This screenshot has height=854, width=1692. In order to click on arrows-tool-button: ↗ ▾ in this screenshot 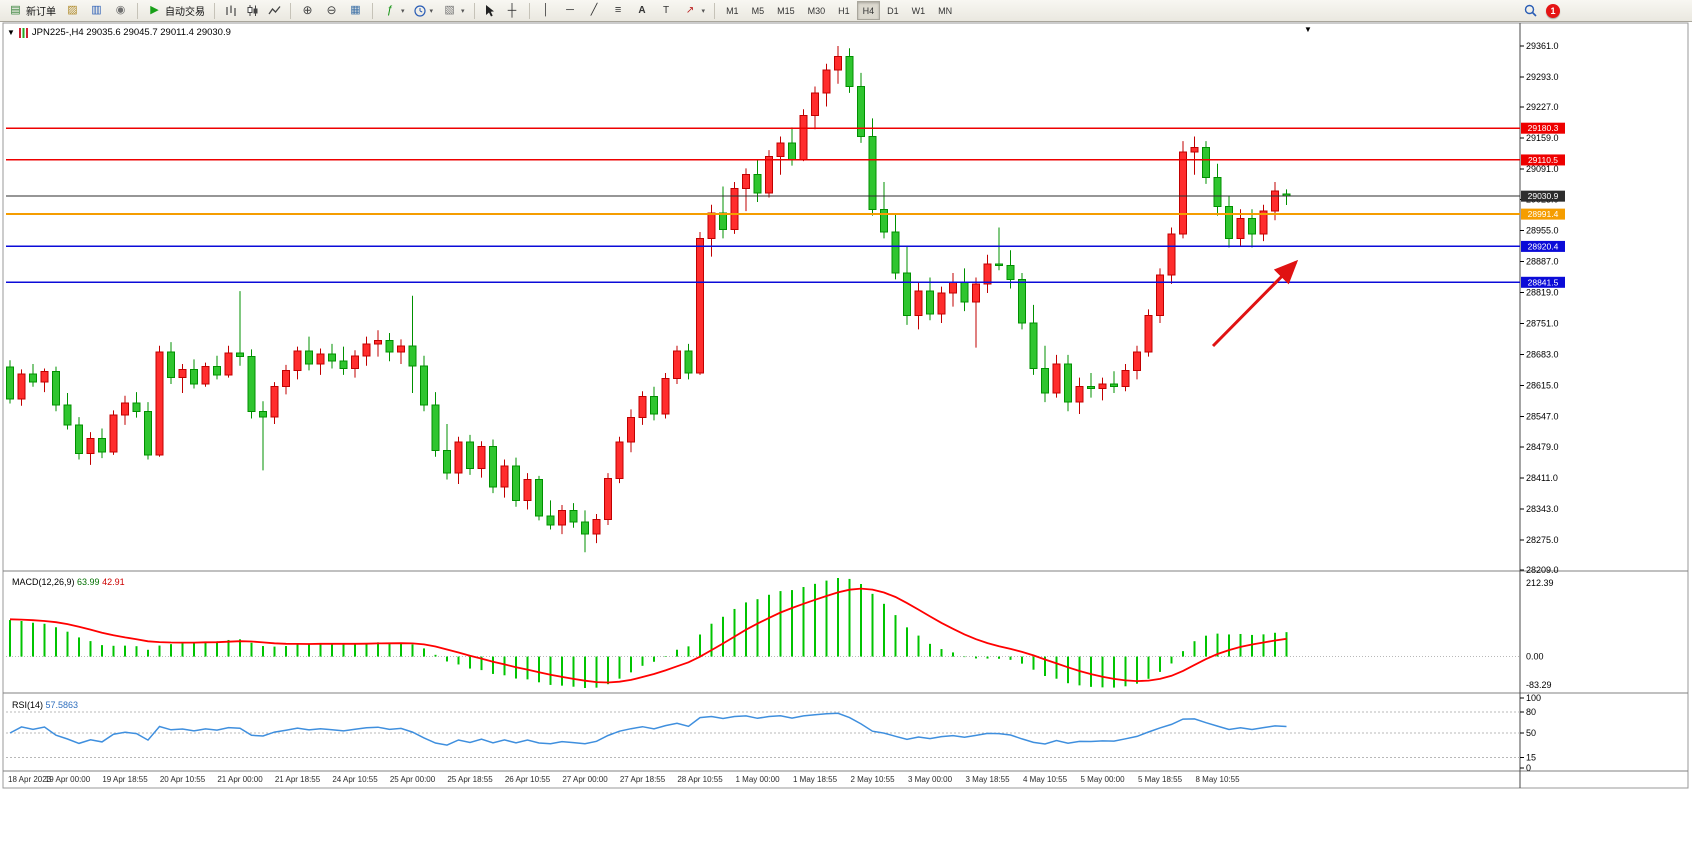, I will do `click(694, 10)`.